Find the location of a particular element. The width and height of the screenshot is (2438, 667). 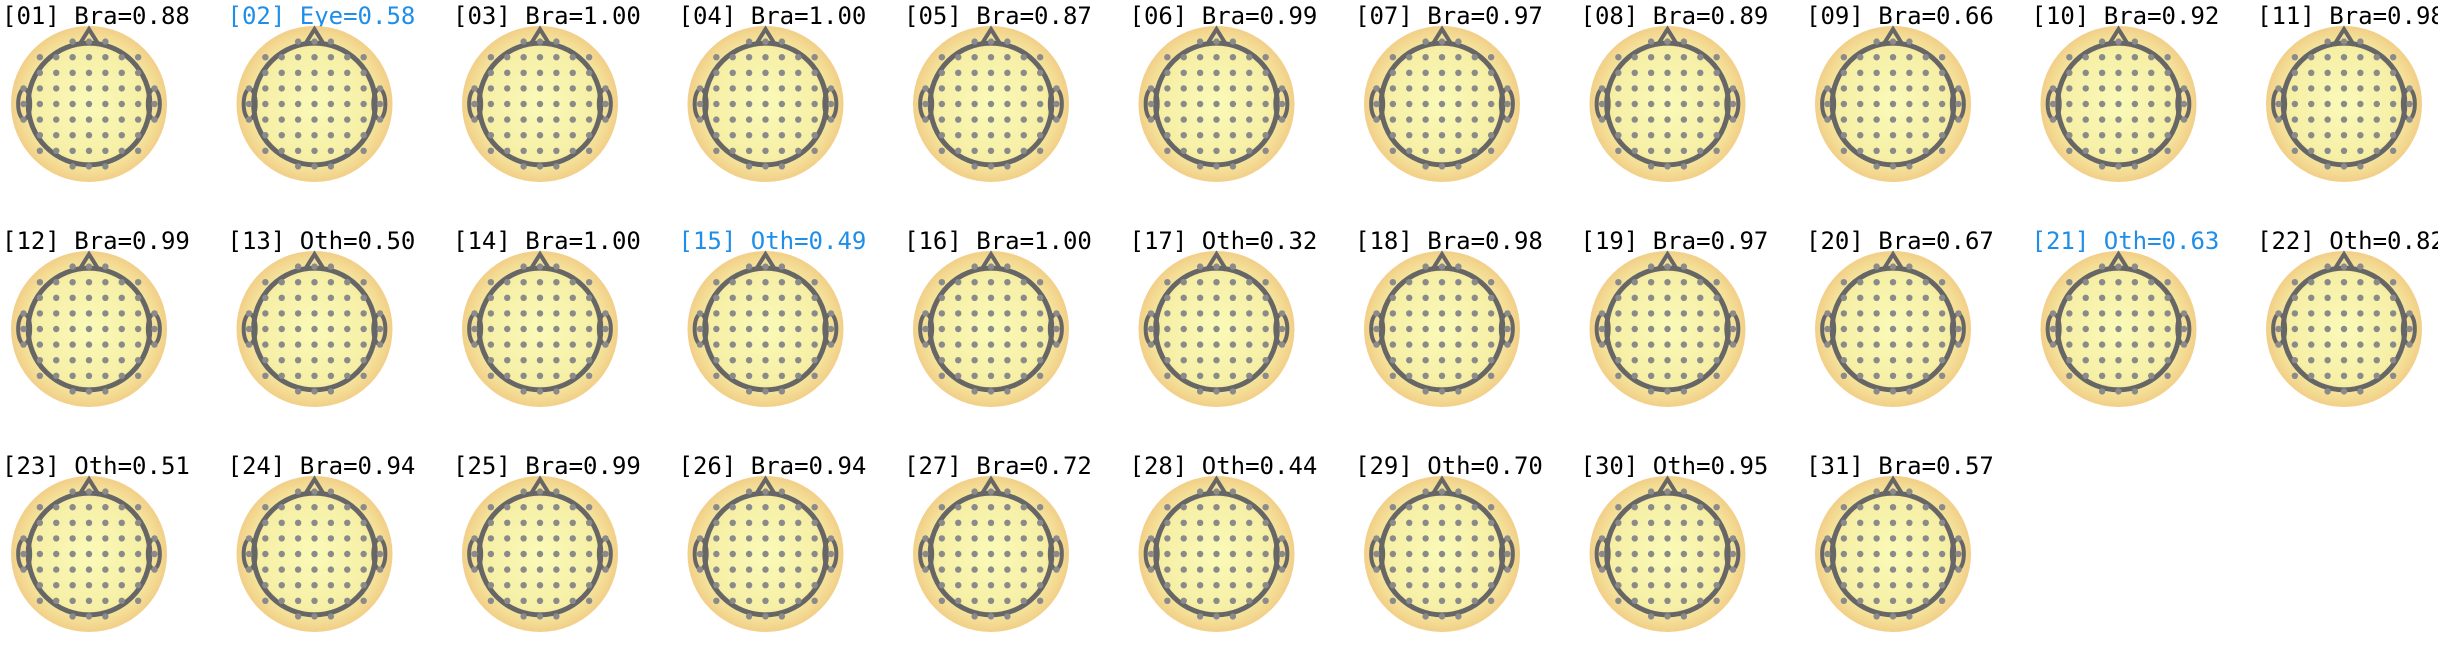

component: [28] Oth=0.44 is located at coordinates (1223, 542).